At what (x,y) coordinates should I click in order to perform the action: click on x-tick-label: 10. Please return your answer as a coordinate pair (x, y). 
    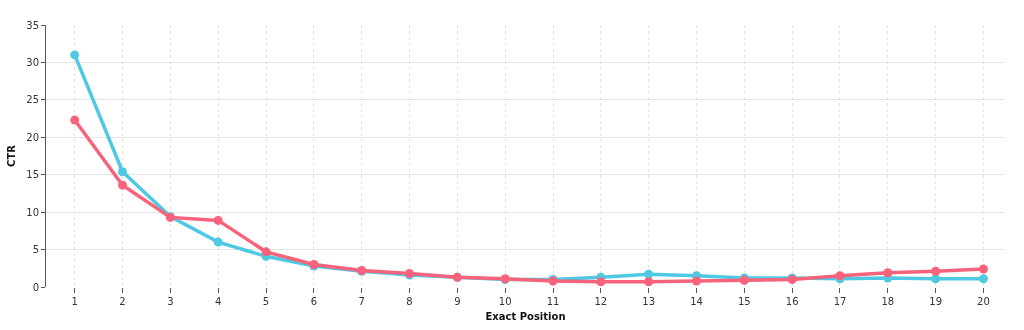
    Looking at the image, I should click on (505, 301).